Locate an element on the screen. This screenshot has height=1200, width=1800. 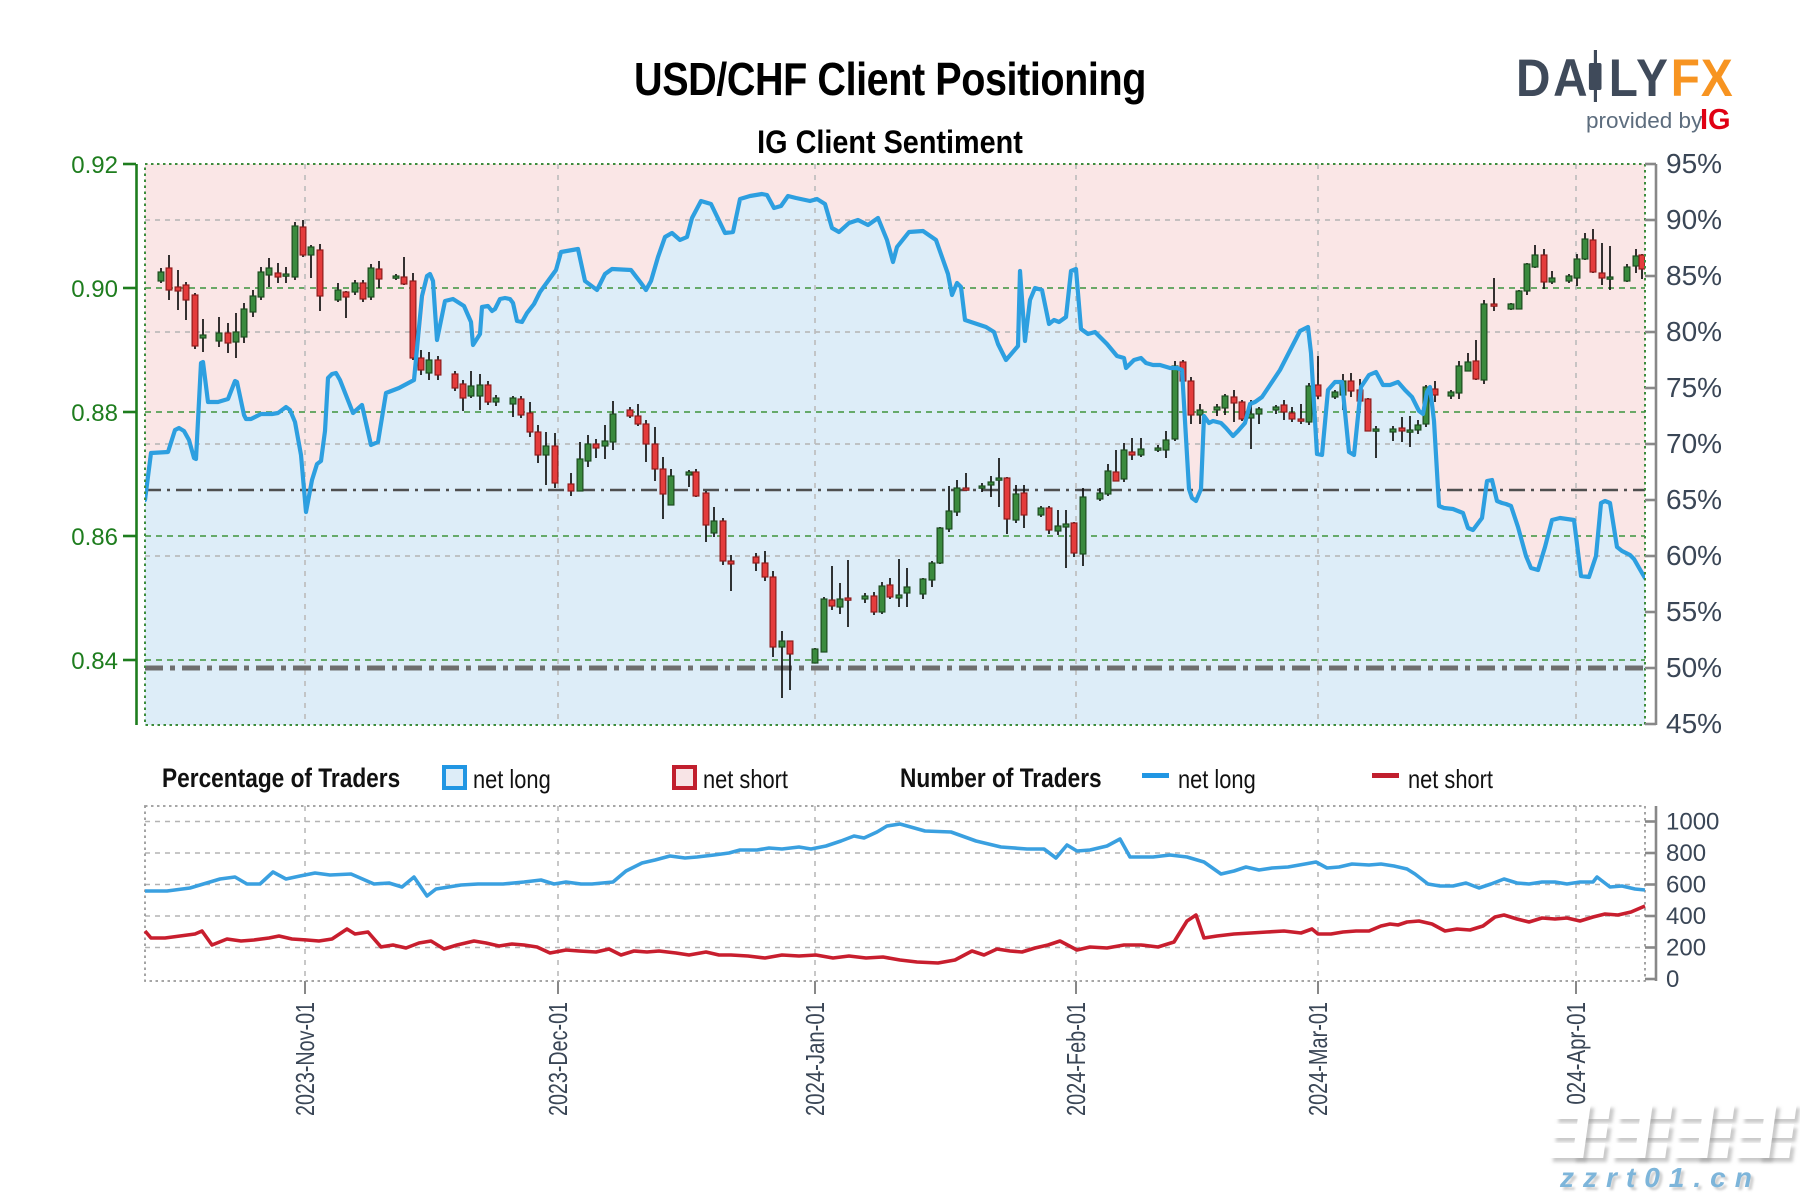
svg-text: 95% is located at coordinates (1694, 163).